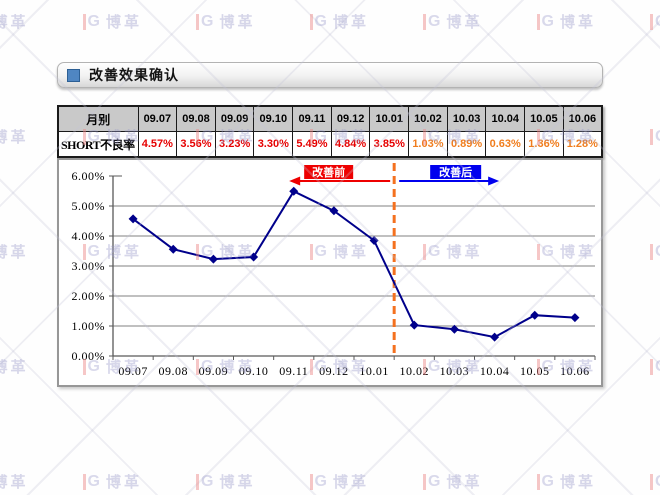  What do you see at coordinates (535, 371) in the screenshot?
I see `x-tick-label: 10.05` at bounding box center [535, 371].